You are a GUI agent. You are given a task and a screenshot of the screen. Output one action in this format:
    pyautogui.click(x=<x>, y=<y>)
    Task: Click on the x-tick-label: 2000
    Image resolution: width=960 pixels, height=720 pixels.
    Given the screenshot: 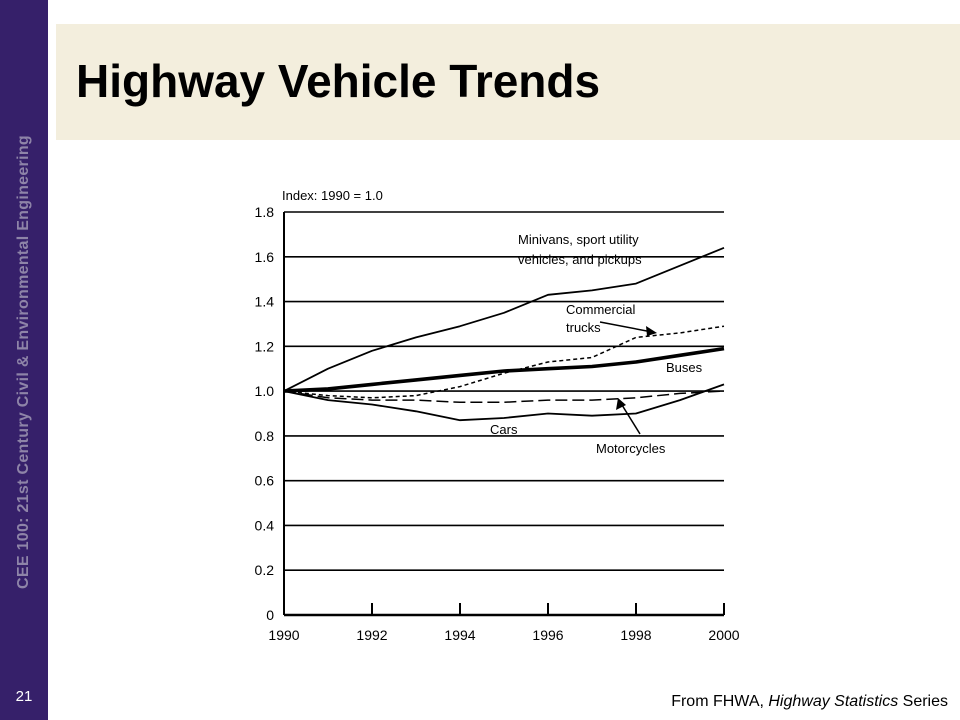 What is the action you would take?
    pyautogui.click(x=723, y=635)
    